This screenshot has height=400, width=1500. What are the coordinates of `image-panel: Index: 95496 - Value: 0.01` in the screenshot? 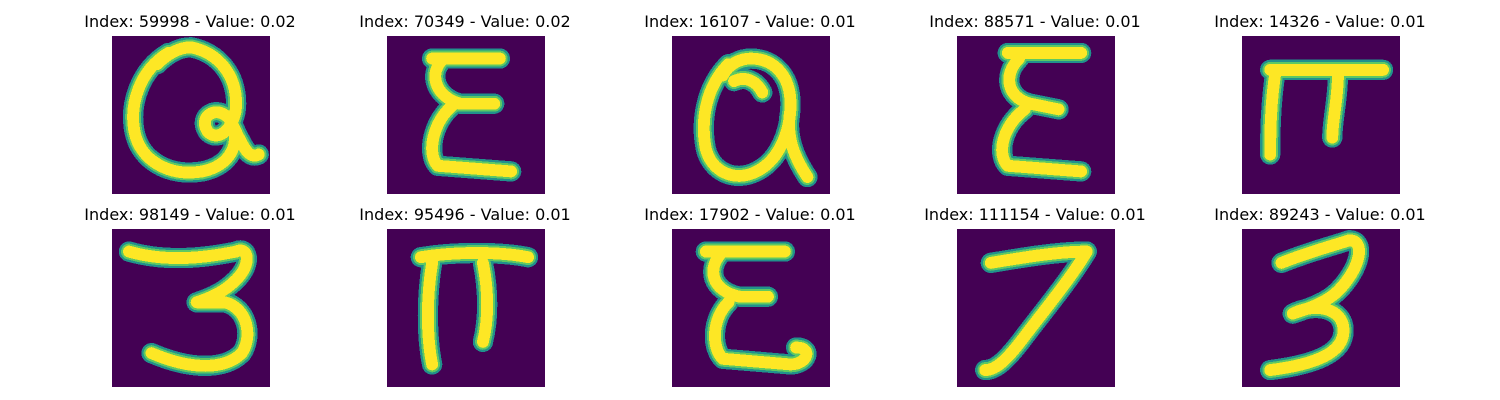 It's located at (465, 300).